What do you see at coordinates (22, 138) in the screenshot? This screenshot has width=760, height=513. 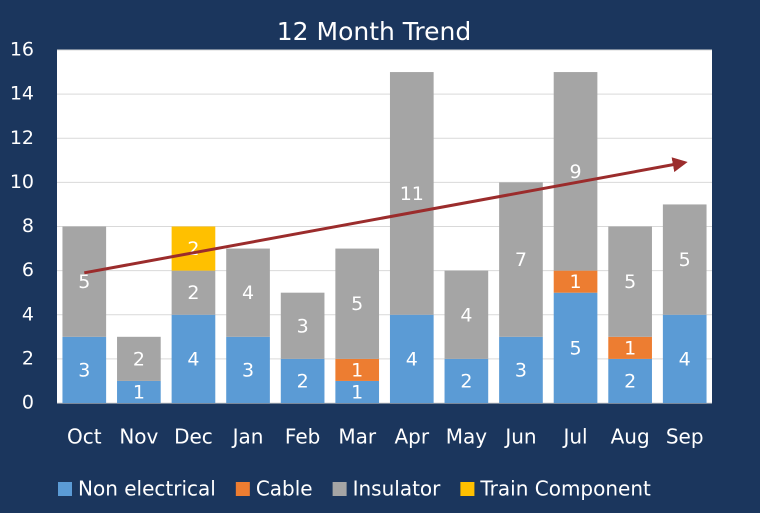 I see `y-tick-label: 12` at bounding box center [22, 138].